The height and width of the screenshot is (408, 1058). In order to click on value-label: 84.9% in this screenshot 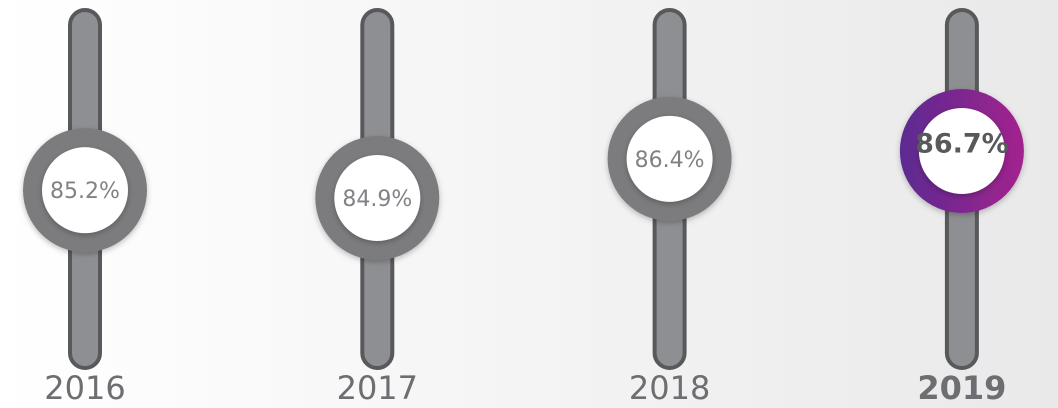, I will do `click(377, 199)`.